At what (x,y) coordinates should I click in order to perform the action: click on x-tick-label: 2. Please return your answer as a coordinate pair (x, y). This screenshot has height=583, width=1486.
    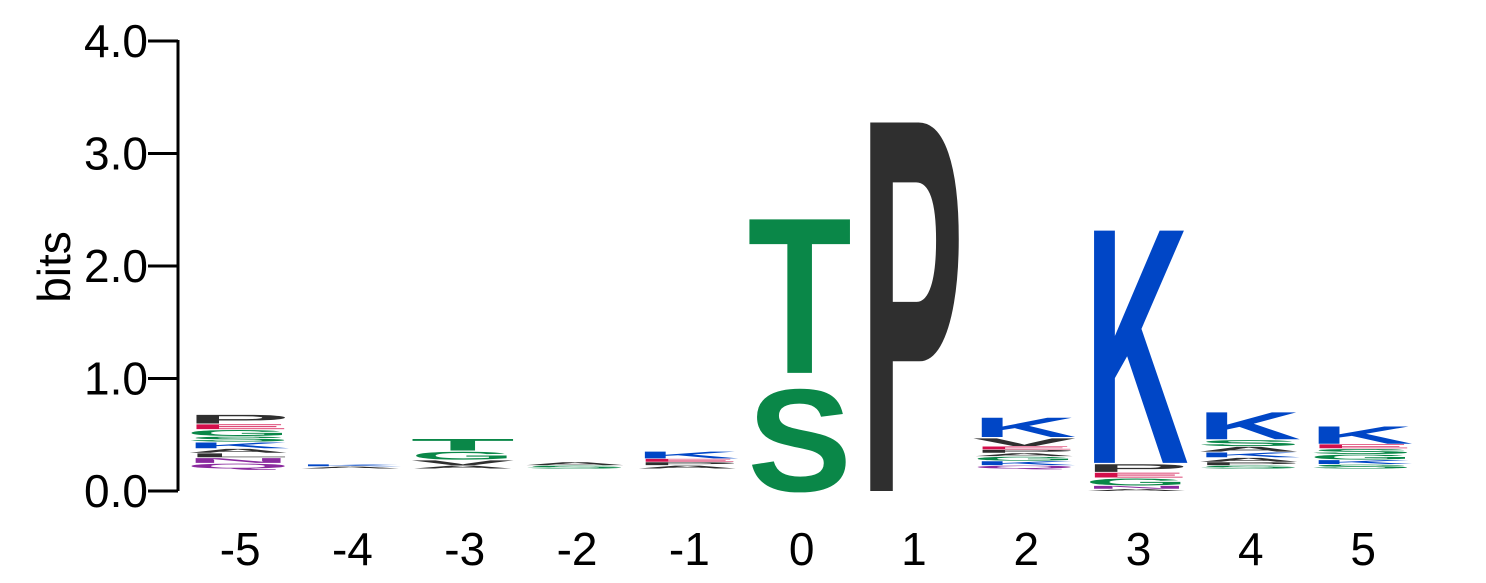
    Looking at the image, I should click on (1026, 549).